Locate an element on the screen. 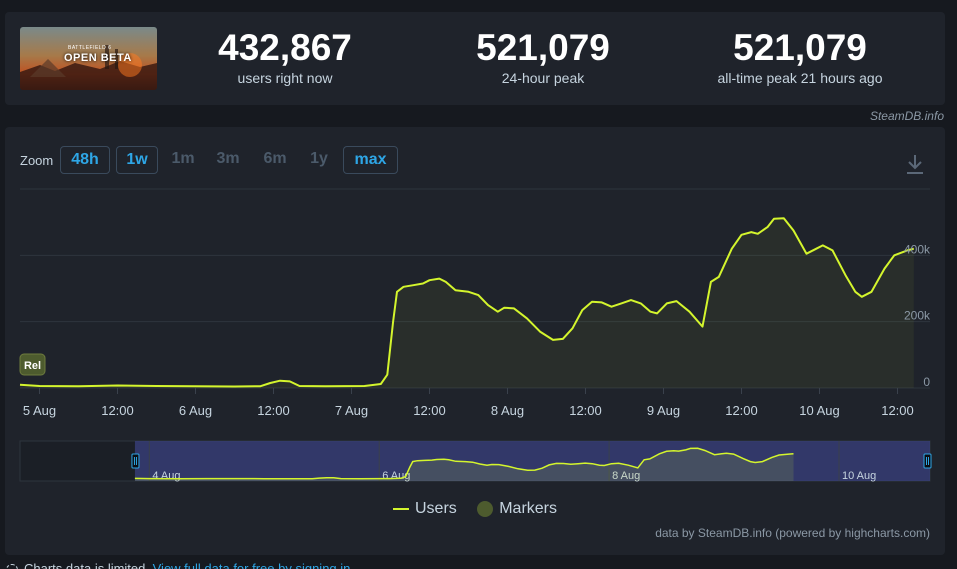  navigator-selection is located at coordinates (532, 461).